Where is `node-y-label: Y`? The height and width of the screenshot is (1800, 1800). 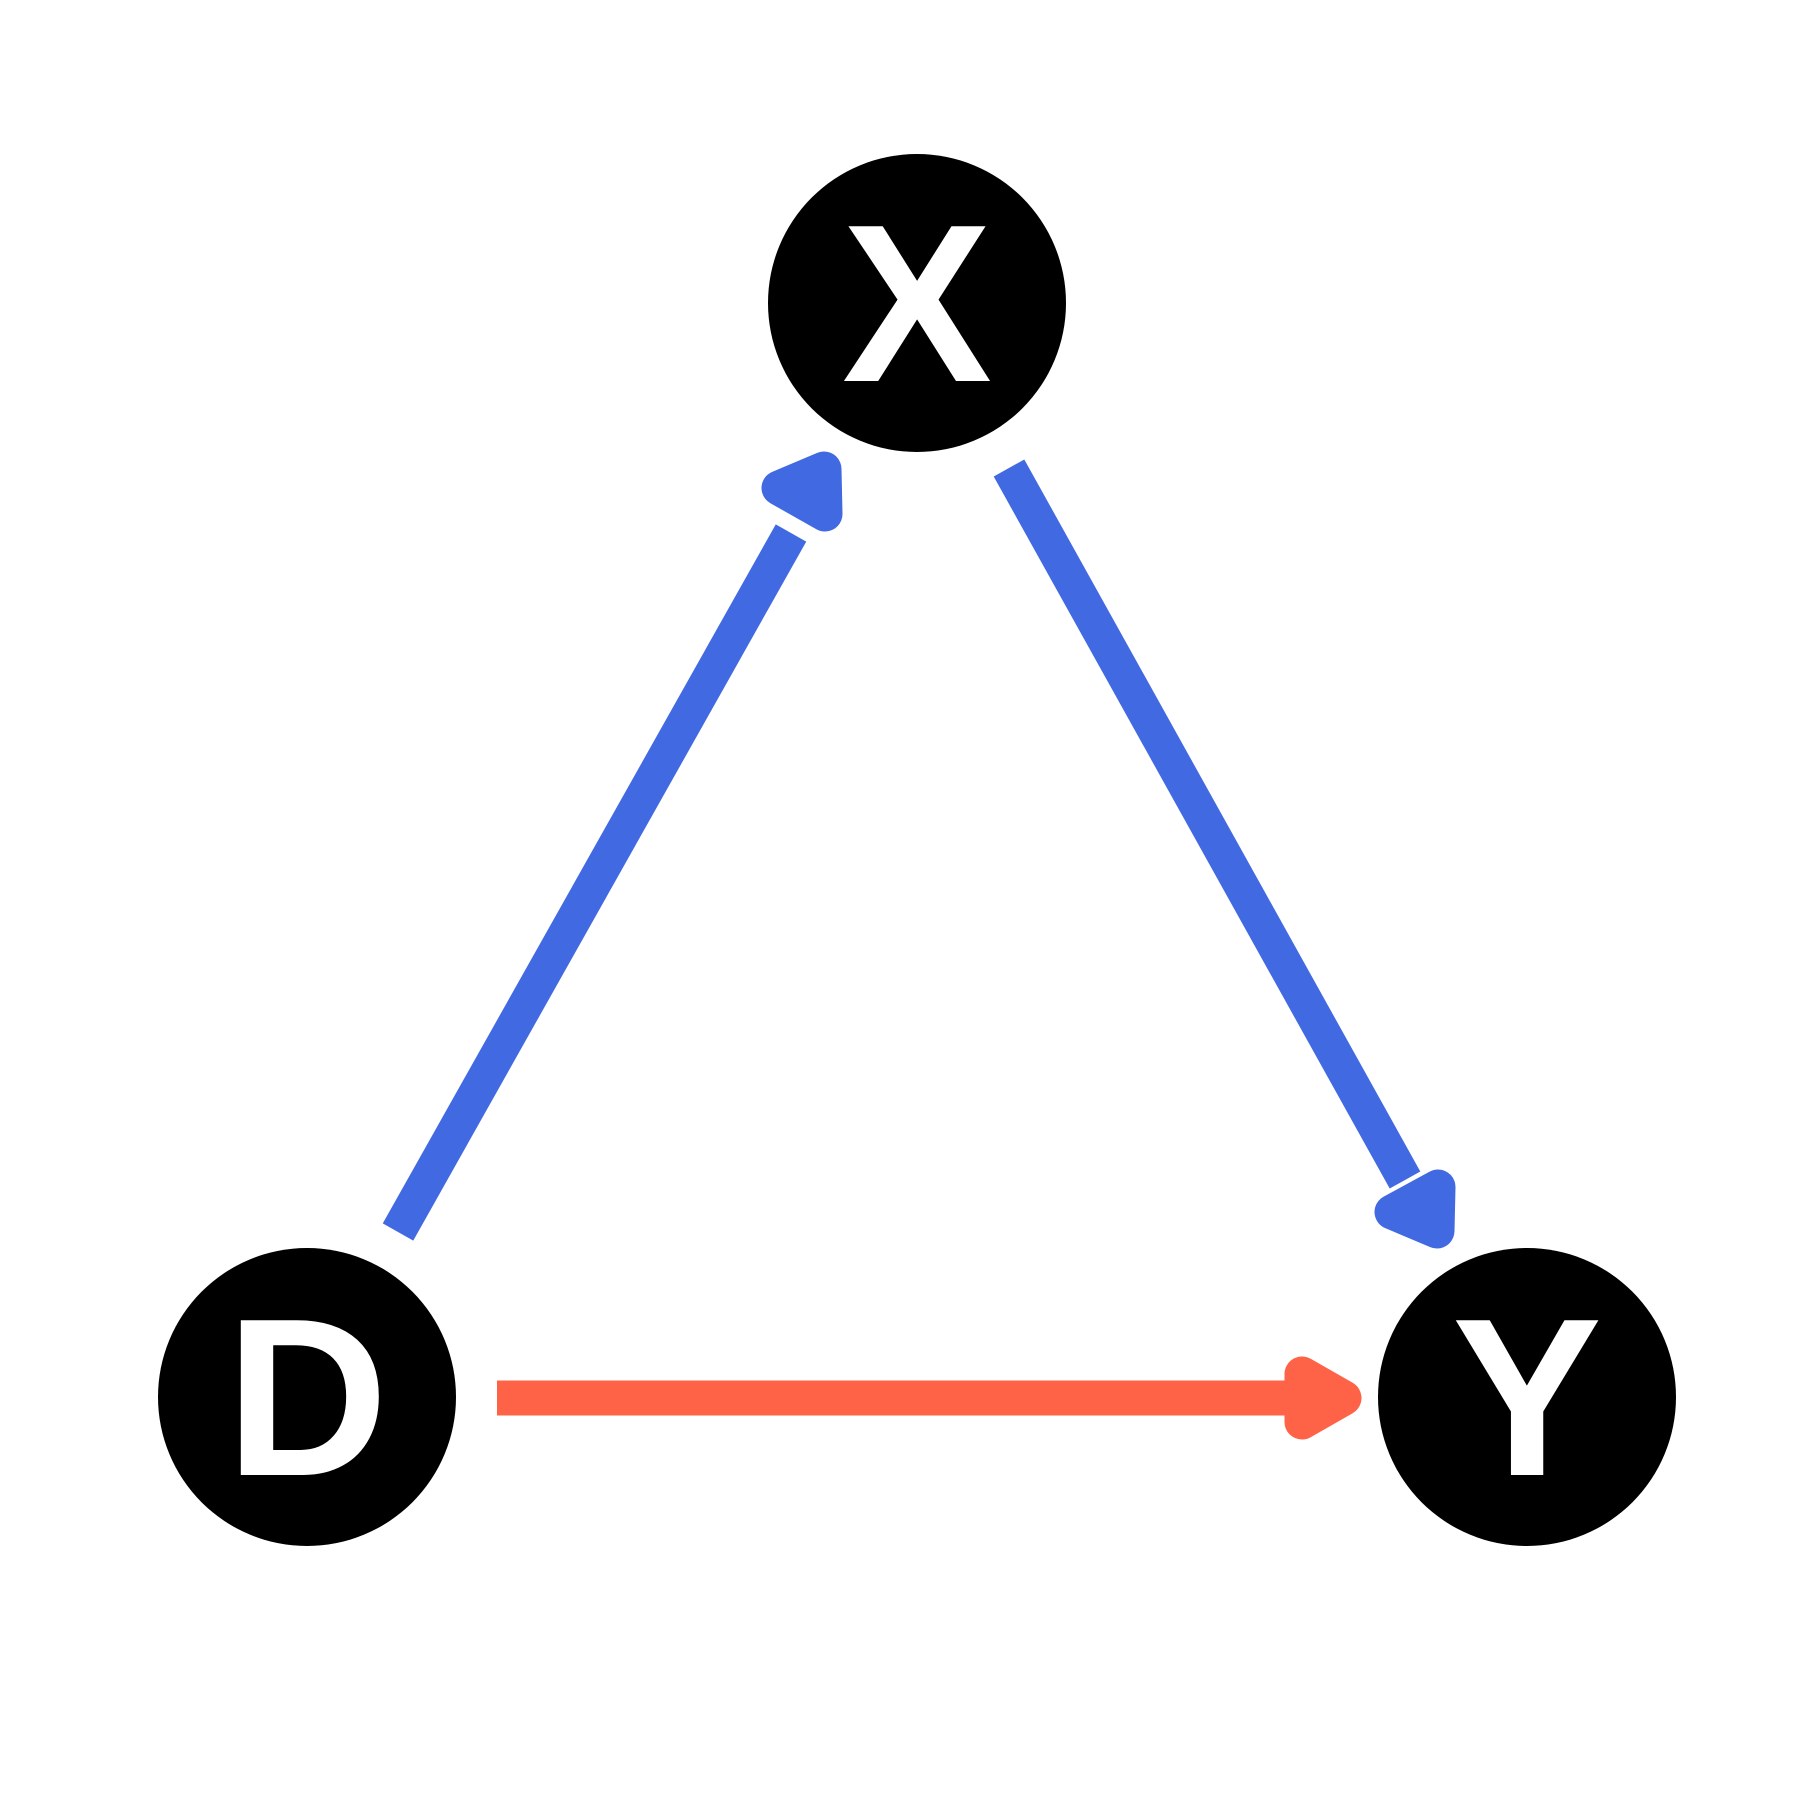 node-y-label: Y is located at coordinates (1527, 1397).